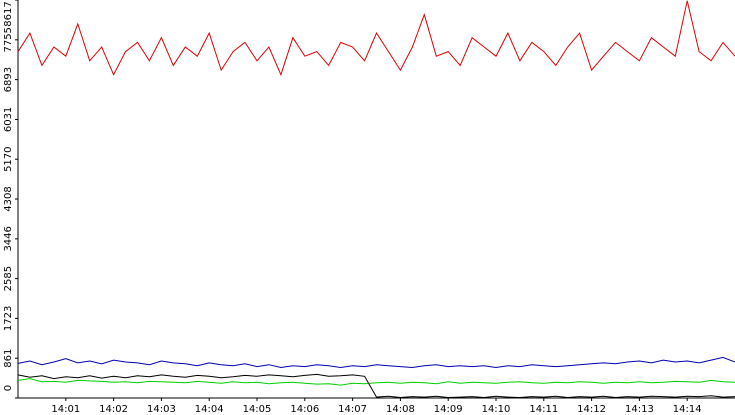 This screenshot has width=735, height=415. What do you see at coordinates (8, 358) in the screenshot?
I see `y-tick-label: 861` at bounding box center [8, 358].